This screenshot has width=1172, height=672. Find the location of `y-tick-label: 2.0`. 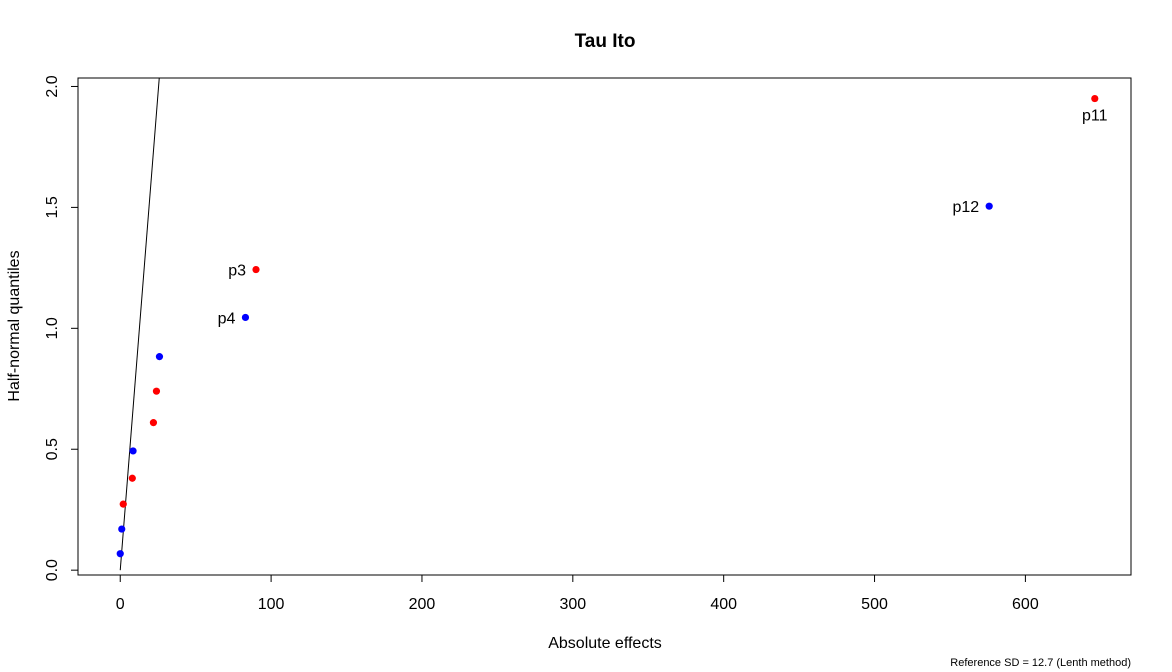

y-tick-label: 2.0 is located at coordinates (52, 86).